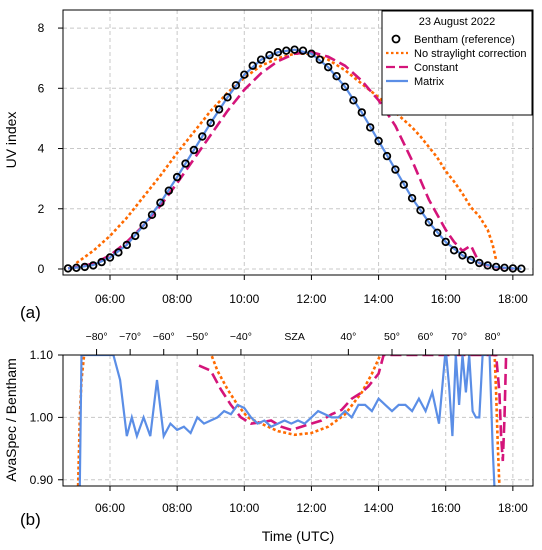 This screenshot has width=542, height=550. Describe the element at coordinates (42, 355) in the screenshot. I see `y-tick-label-b: 1.10` at that location.